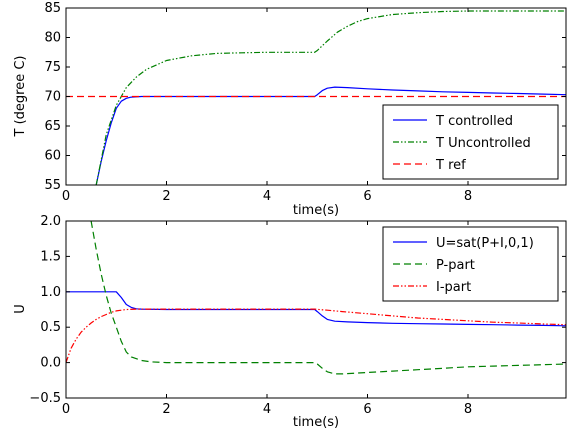 This screenshot has width=573, height=437. Describe the element at coordinates (52, 38) in the screenshot. I see `temperature-y-tick-label: 80` at that location.